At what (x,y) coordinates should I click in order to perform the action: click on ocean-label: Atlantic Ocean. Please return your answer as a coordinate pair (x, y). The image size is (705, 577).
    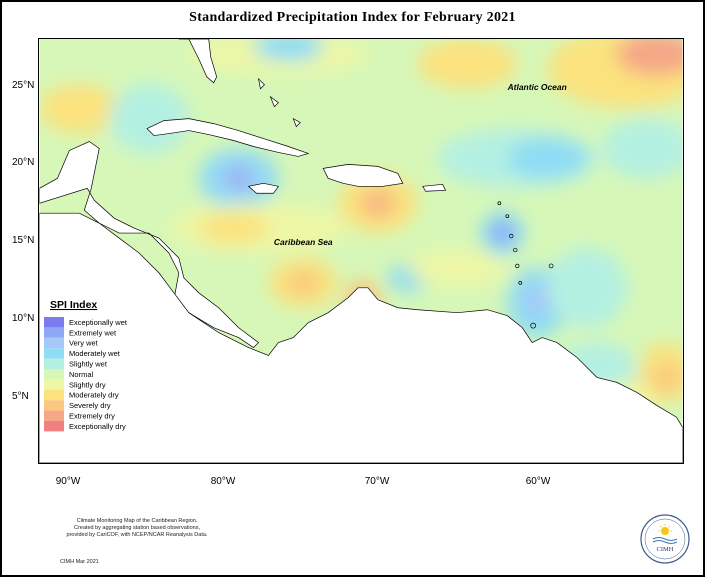
    Looking at the image, I should click on (537, 87).